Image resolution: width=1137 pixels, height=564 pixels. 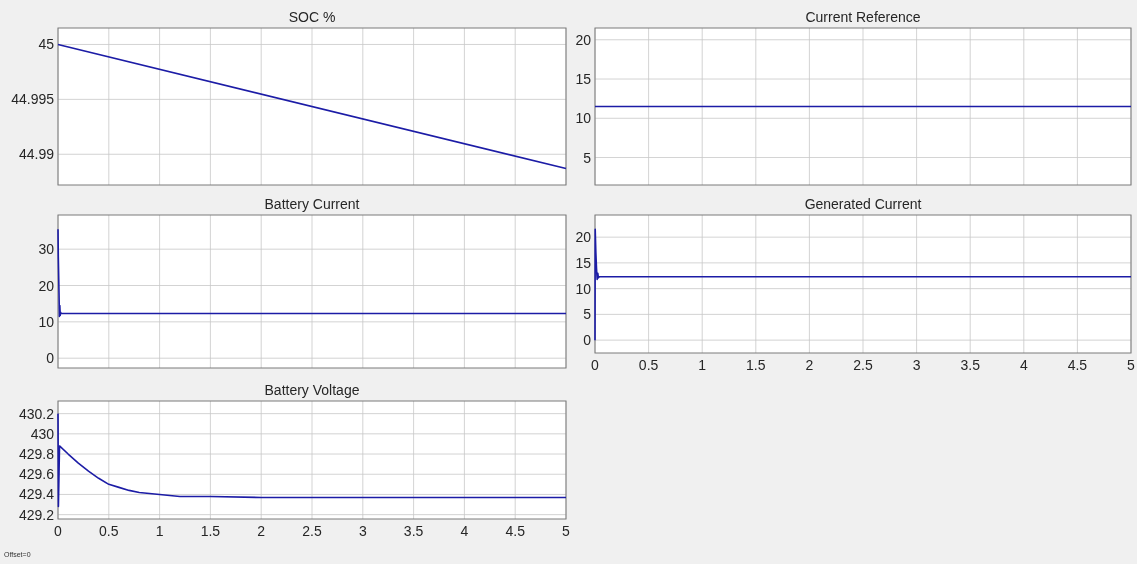 I want to click on chart-title: SOC %, so click(x=312, y=17).